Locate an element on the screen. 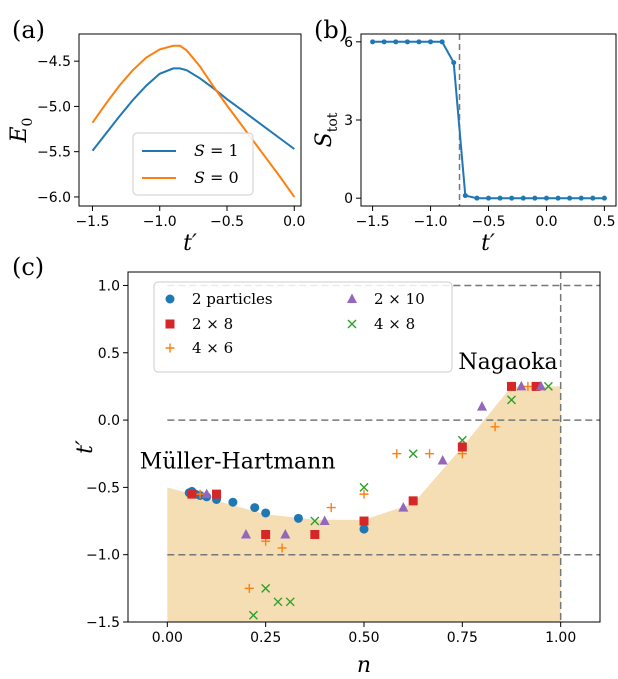 This screenshot has width=618, height=679. y-tick-label: −0.5 is located at coordinates (103, 488).